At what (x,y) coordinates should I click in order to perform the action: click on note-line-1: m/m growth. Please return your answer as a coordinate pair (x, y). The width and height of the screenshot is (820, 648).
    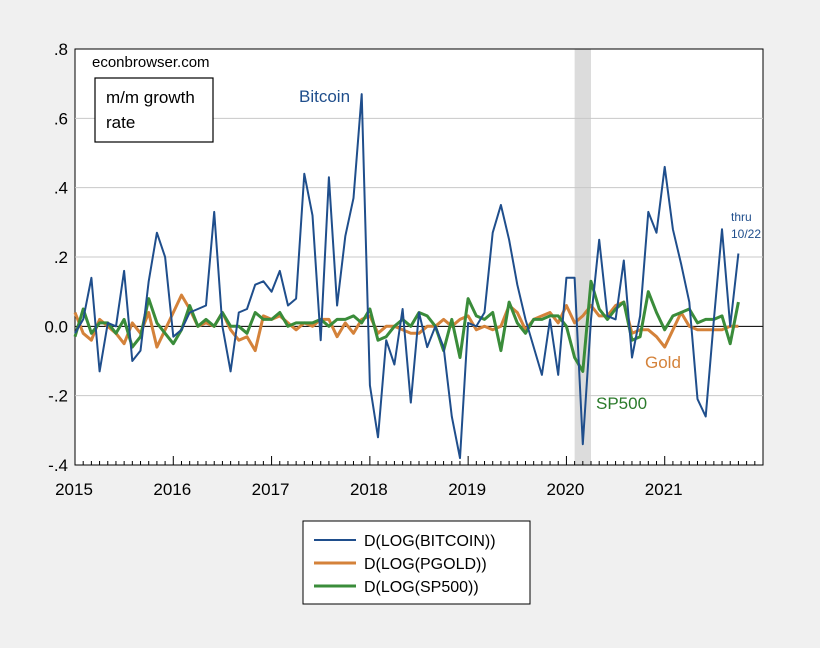
    Looking at the image, I should click on (150, 97).